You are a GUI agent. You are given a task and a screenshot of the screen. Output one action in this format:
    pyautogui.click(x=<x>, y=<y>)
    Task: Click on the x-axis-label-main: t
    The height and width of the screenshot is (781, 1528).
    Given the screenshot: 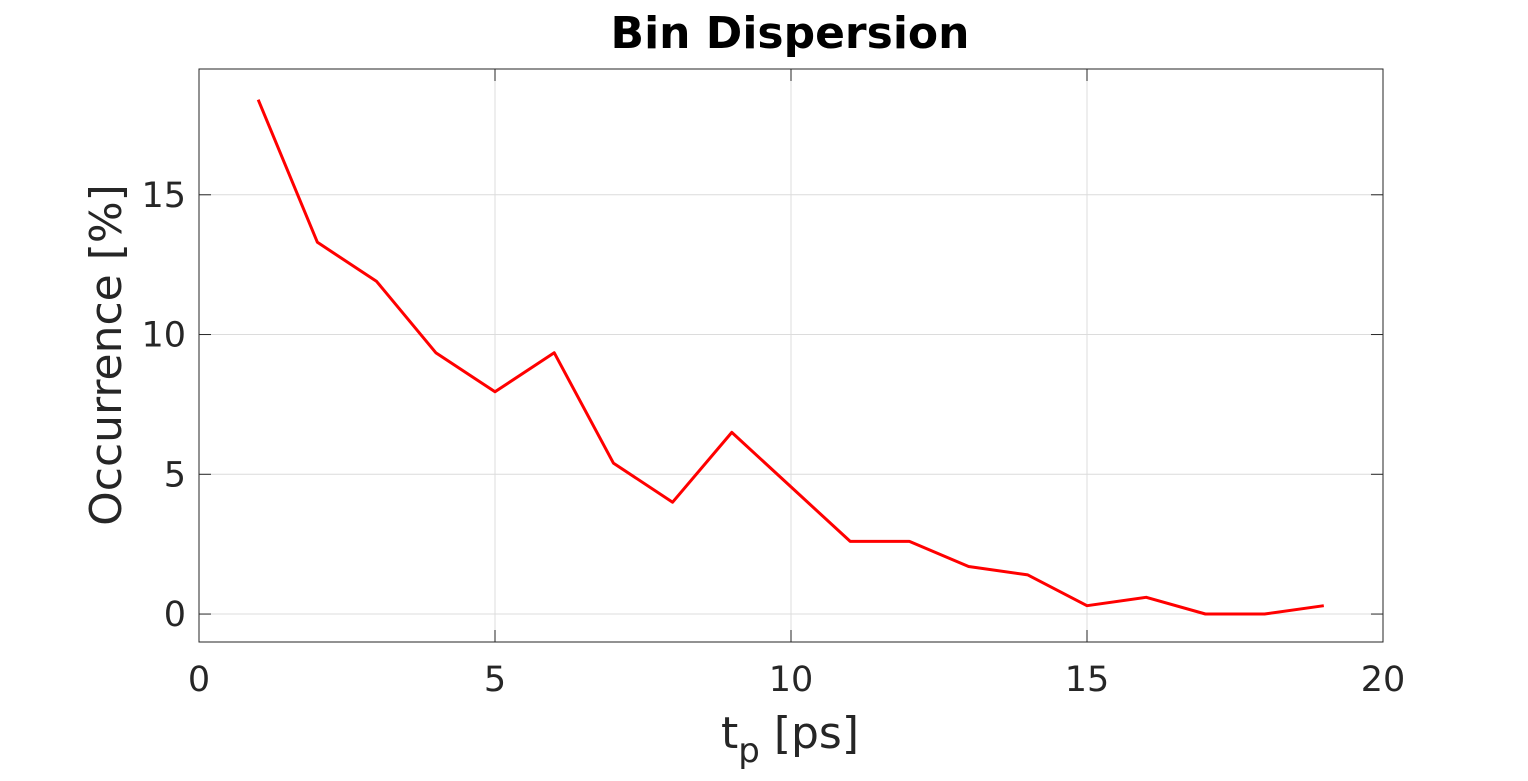 What is the action you would take?
    pyautogui.click(x=729, y=733)
    